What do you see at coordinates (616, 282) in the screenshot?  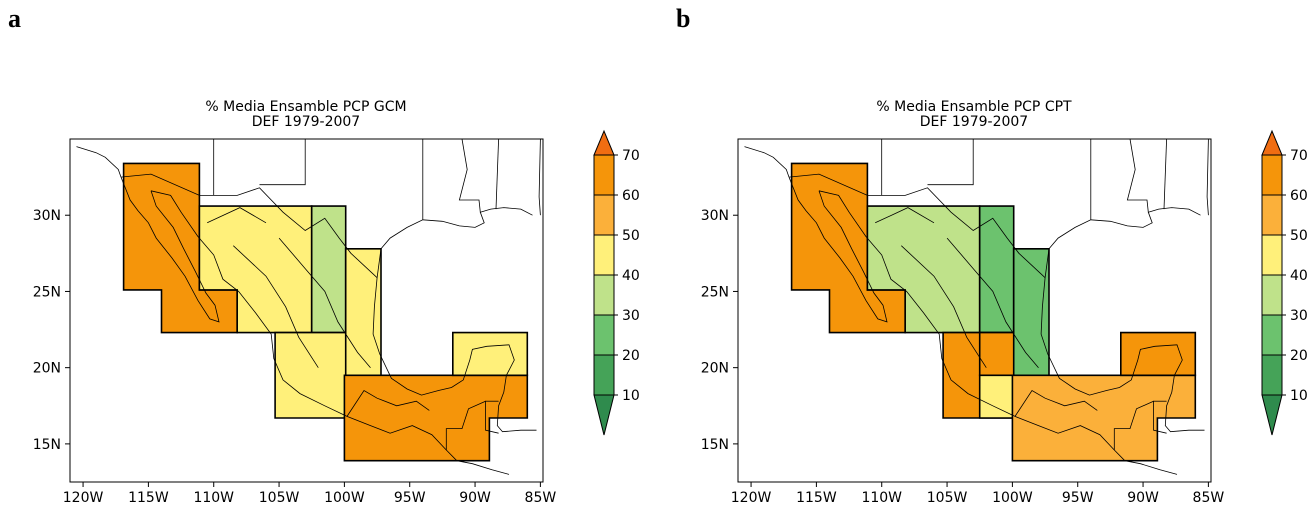 I see `colorbar: 10 20 30 40 50 60 70` at bounding box center [616, 282].